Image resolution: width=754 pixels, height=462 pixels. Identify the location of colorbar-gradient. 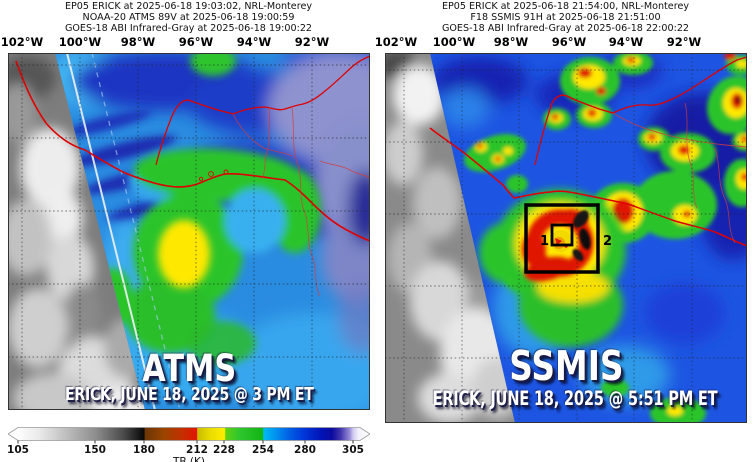
(189, 434).